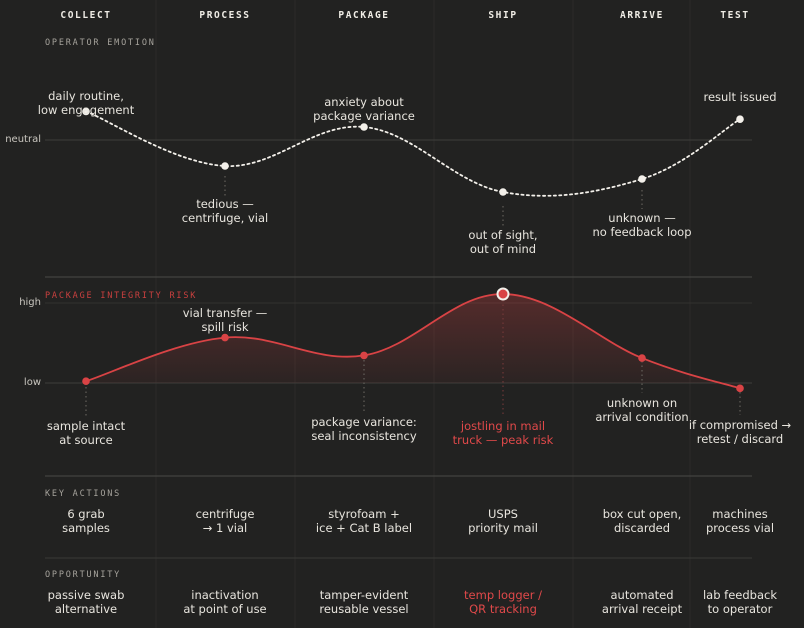 The width and height of the screenshot is (804, 628). What do you see at coordinates (83, 494) in the screenshot?
I see `section-label-key-actions: KEY ACTIONS` at bounding box center [83, 494].